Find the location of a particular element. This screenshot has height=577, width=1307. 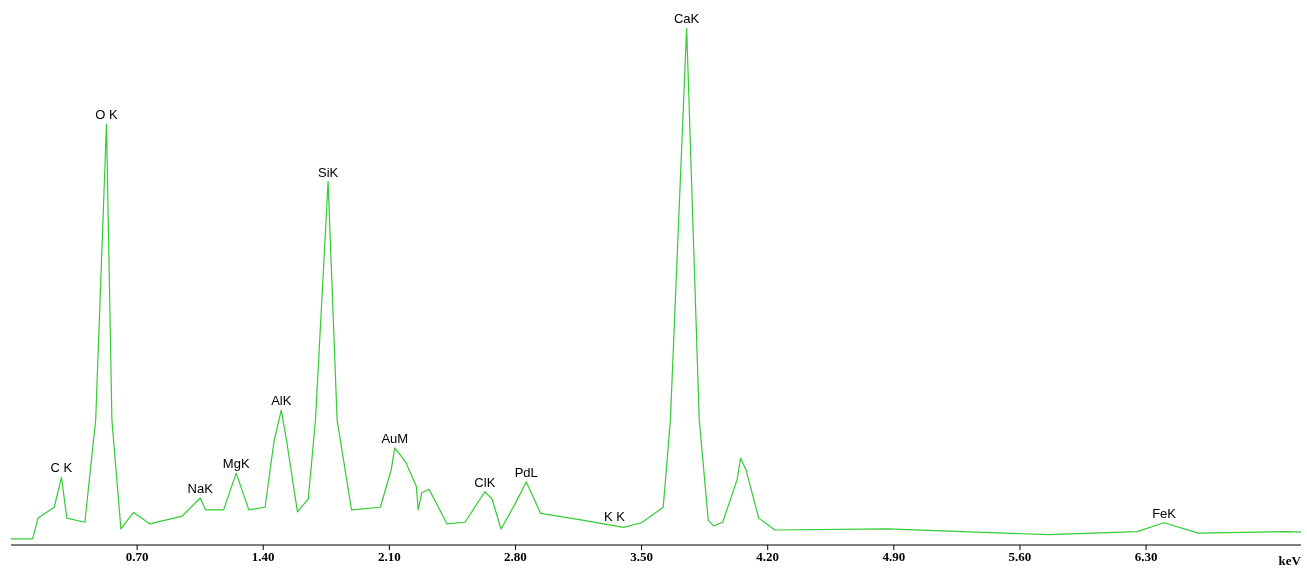

annotation: NaK is located at coordinates (200, 488).